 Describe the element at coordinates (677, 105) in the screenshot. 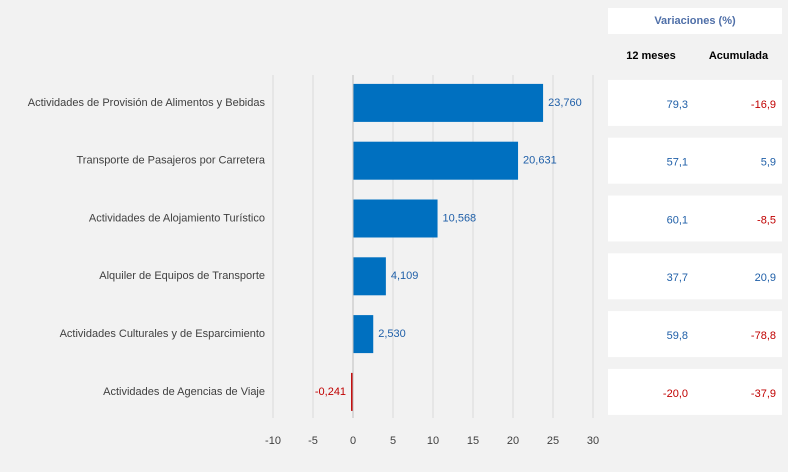

I see `table-cell: 79,3` at that location.